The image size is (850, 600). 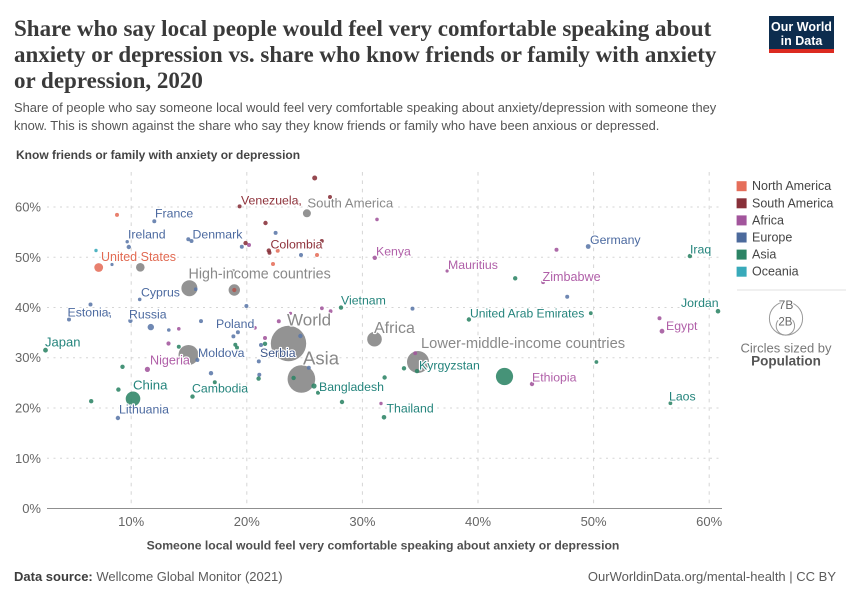 What do you see at coordinates (786, 361) in the screenshot?
I see `svg-text: Population` at bounding box center [786, 361].